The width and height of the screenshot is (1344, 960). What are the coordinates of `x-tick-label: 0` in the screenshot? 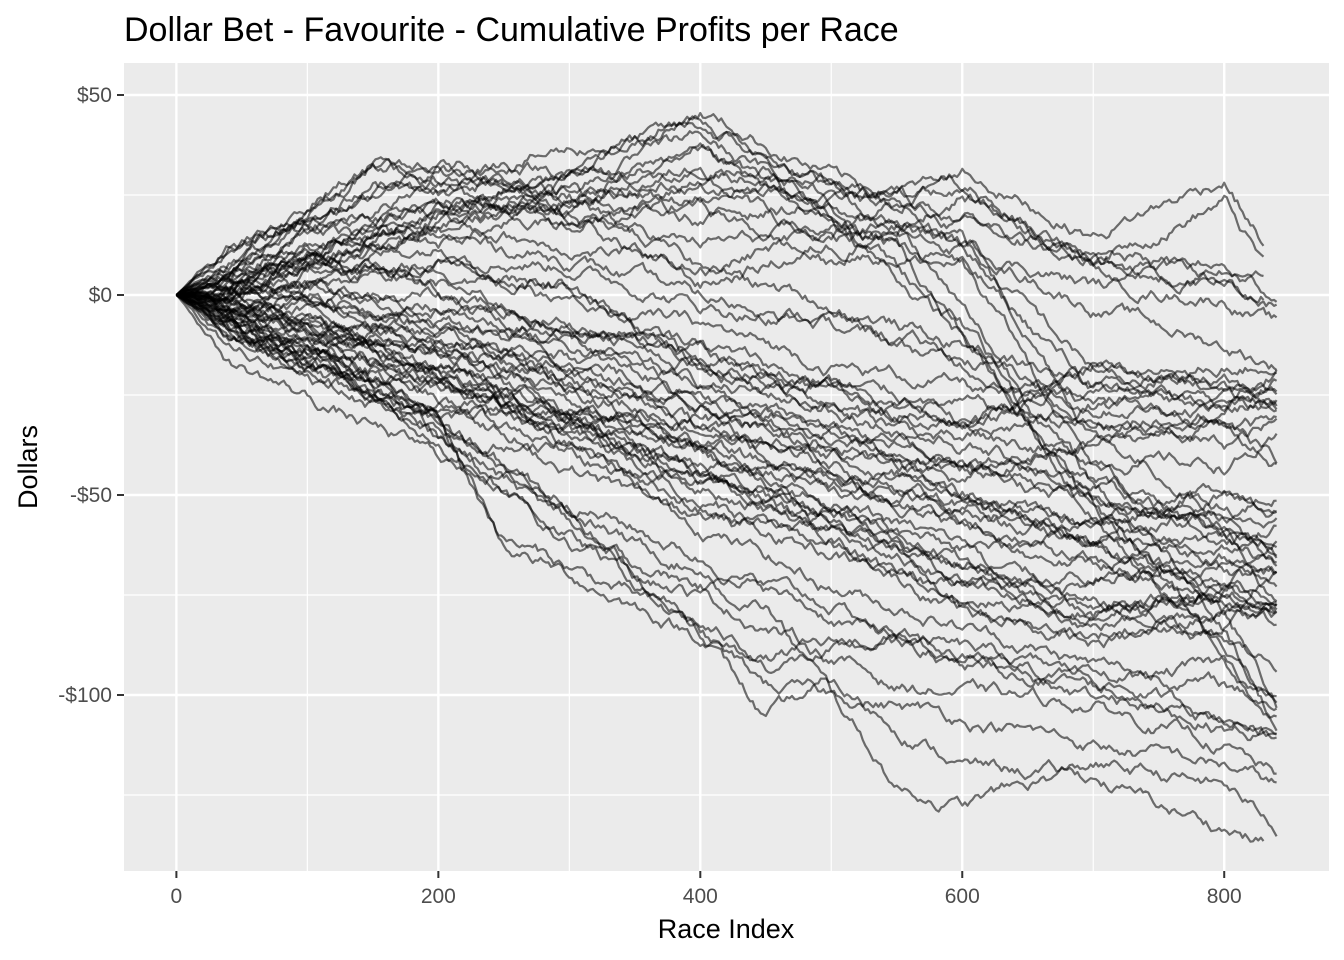 It's located at (177, 896).